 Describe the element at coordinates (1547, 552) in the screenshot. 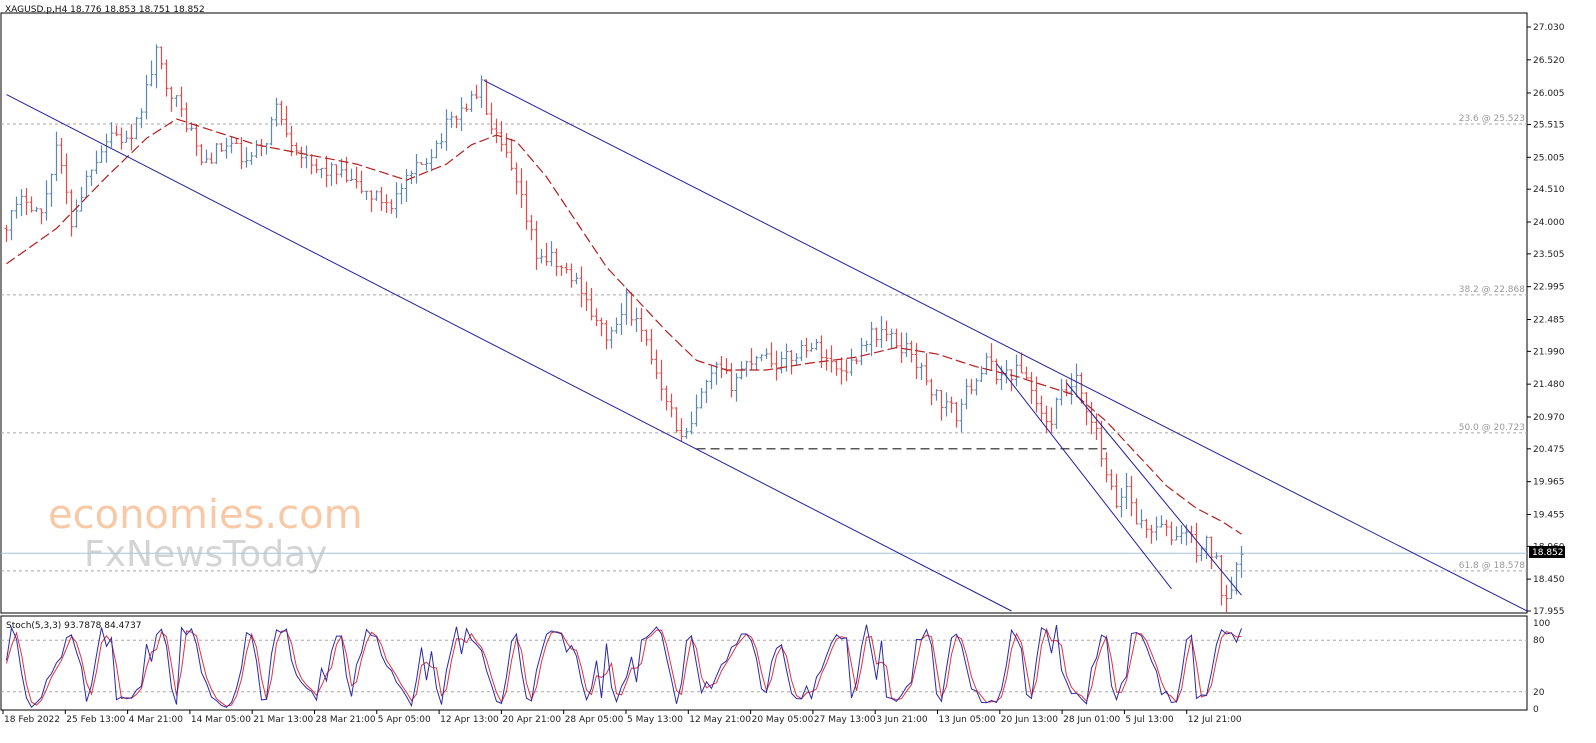

I see `current-price-tag: 18.852` at that location.